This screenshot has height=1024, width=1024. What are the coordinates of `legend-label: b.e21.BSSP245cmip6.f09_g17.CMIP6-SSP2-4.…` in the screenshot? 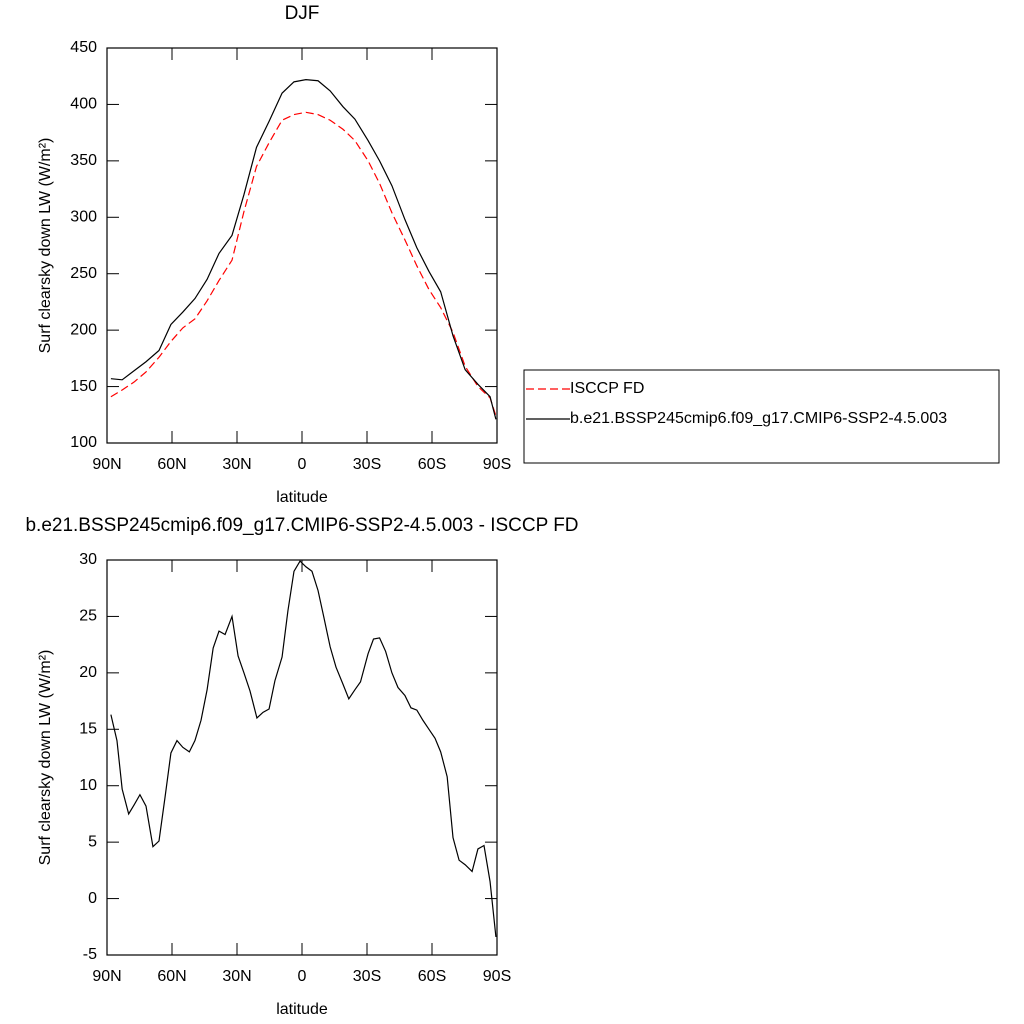 It's located at (758, 418).